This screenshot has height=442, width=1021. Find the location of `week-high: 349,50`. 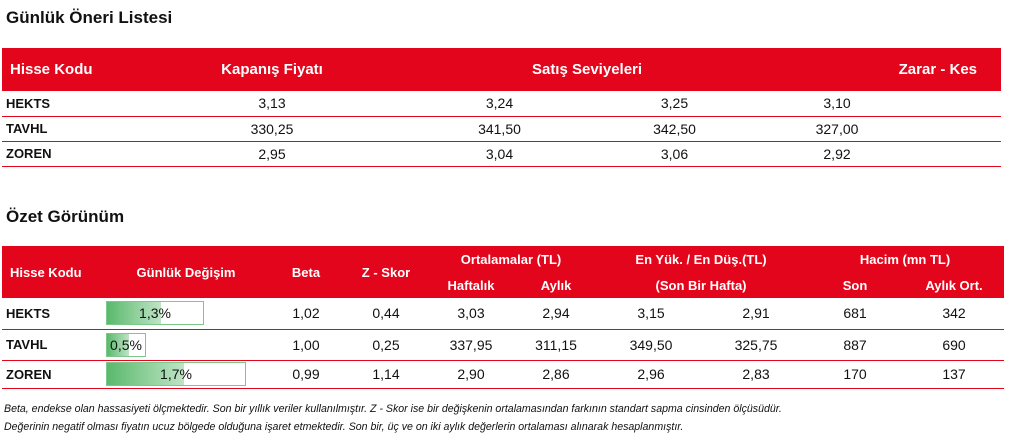

week-high: 349,50 is located at coordinates (651, 345).